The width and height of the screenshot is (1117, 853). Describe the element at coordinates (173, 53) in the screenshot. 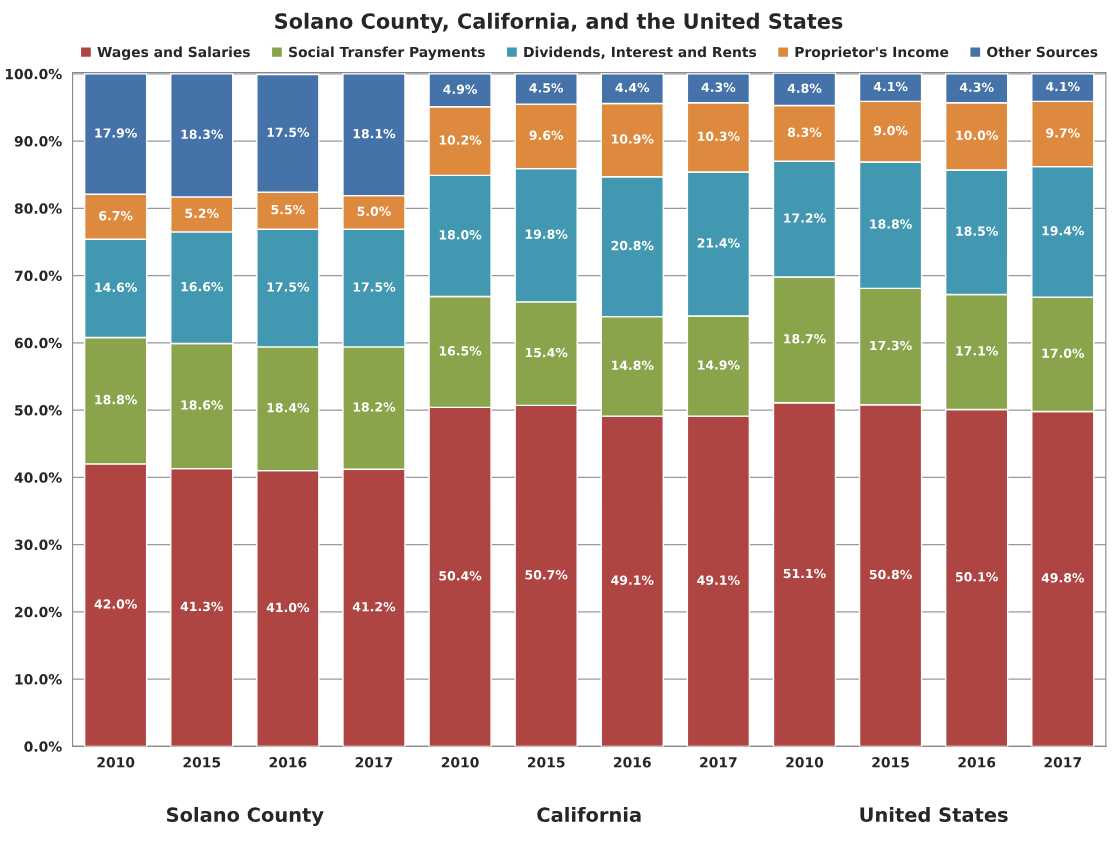

I see `legend-label: Wages and Salaries` at that location.